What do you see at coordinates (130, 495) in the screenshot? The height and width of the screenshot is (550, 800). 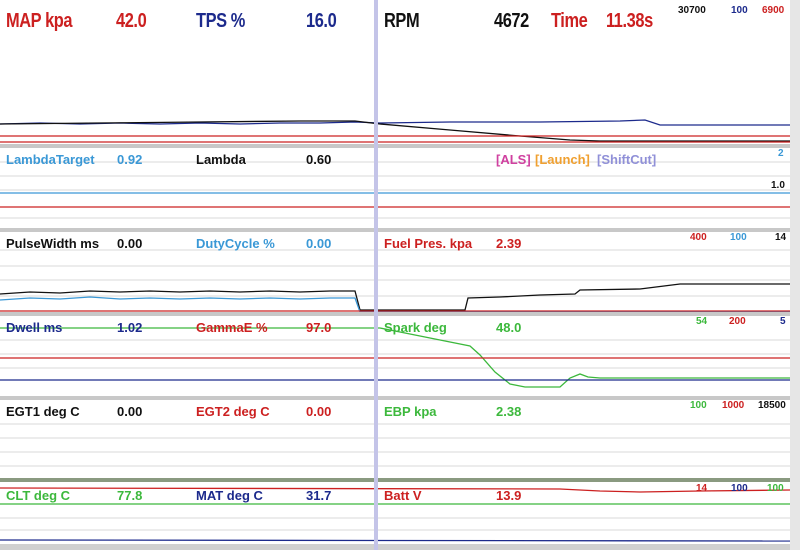 I see `clt-value: 77.8` at bounding box center [130, 495].